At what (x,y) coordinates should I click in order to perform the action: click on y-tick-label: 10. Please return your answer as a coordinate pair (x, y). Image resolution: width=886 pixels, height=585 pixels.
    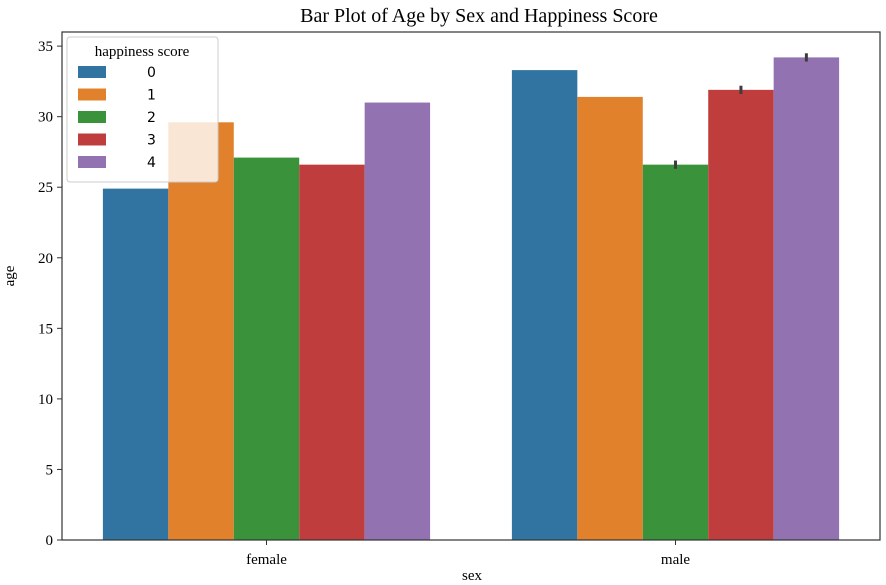
    Looking at the image, I should click on (45, 400).